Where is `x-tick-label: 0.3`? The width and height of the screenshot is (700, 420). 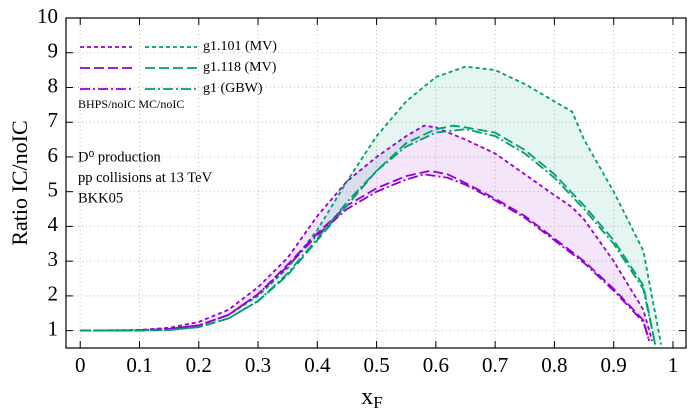 x-tick-label: 0.3 is located at coordinates (258, 365).